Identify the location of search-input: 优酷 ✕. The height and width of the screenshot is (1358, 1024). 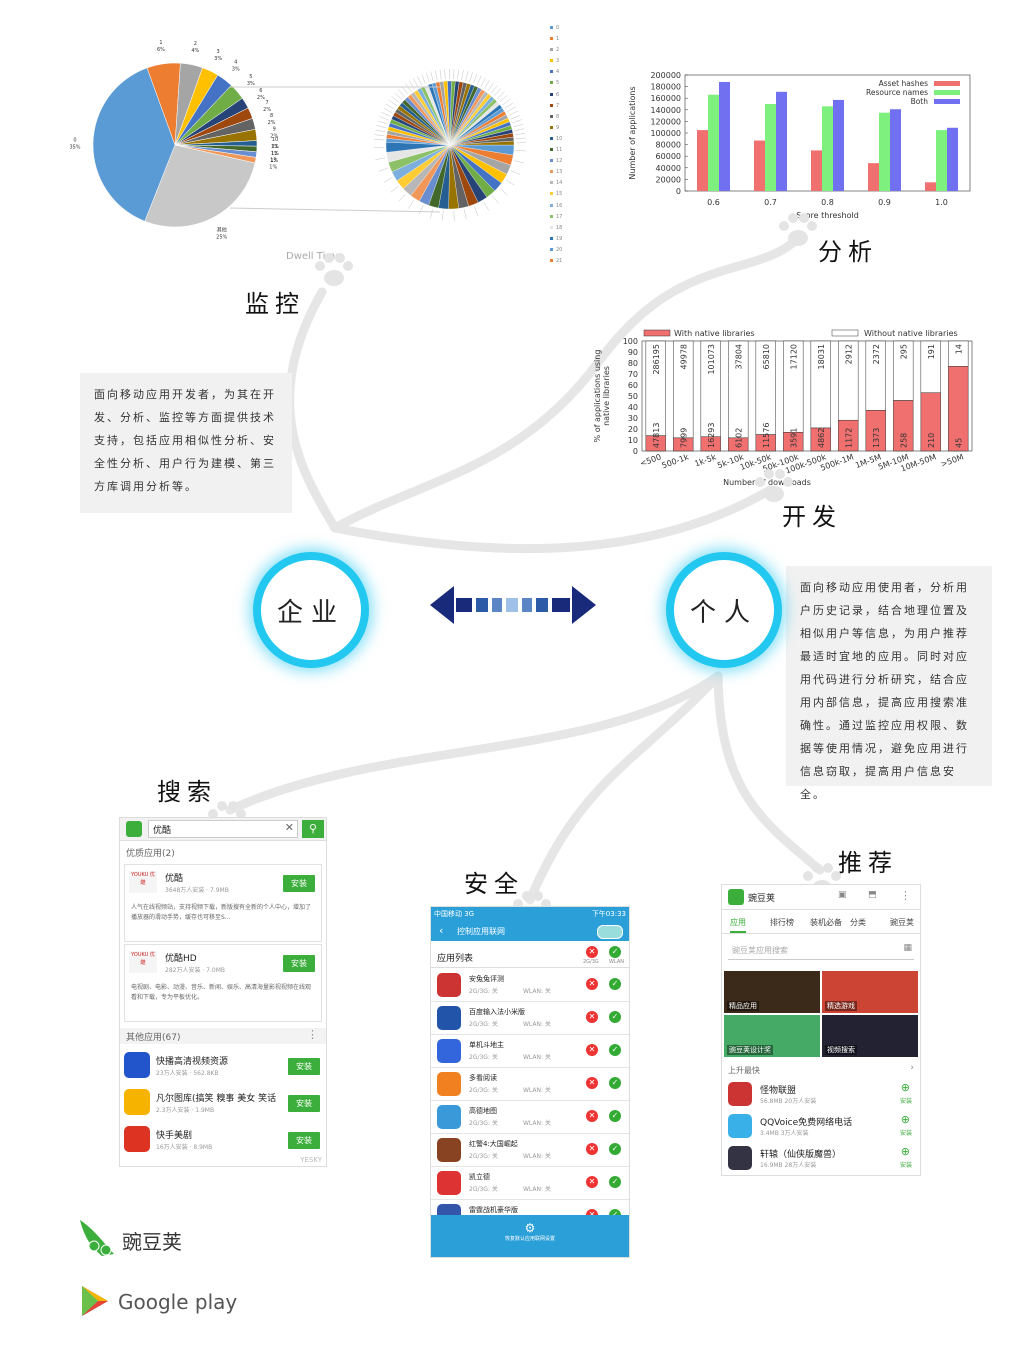
(223, 829).